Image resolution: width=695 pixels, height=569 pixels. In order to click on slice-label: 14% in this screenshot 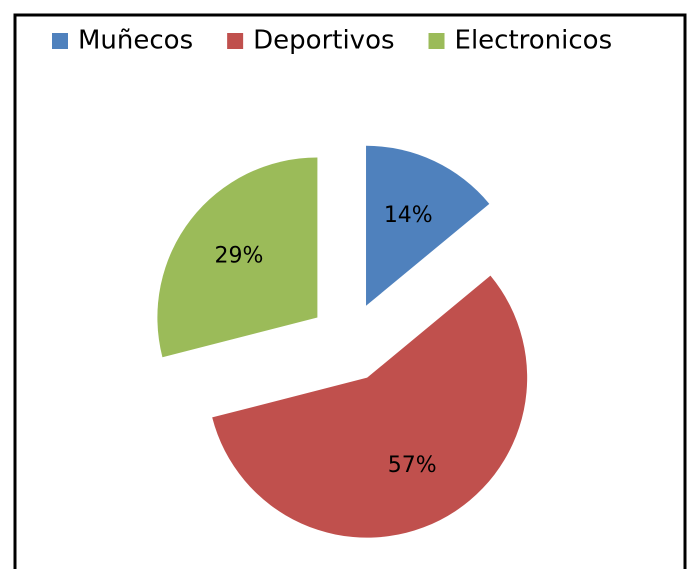, I will do `click(408, 215)`.